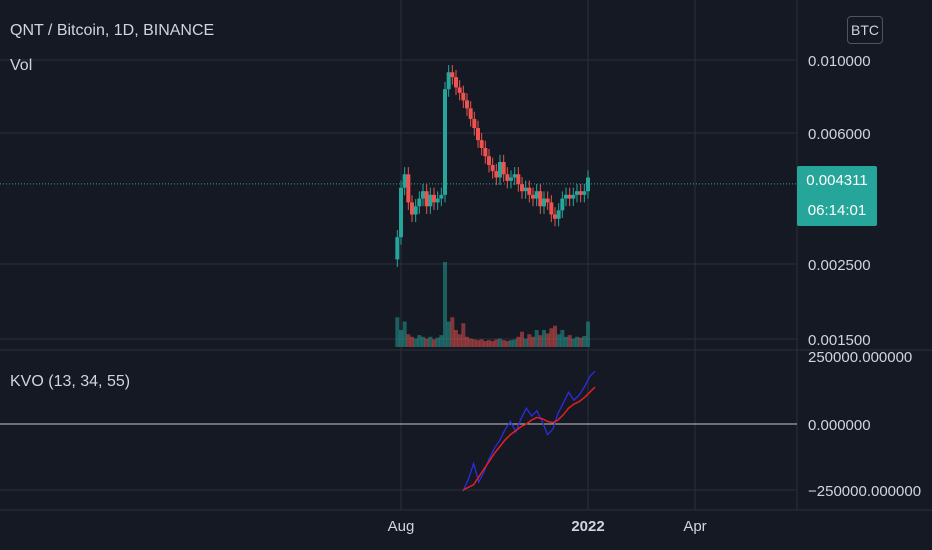 The width and height of the screenshot is (932, 550). What do you see at coordinates (864, 491) in the screenshot?
I see `kvo-tick-min: −250000.000000` at bounding box center [864, 491].